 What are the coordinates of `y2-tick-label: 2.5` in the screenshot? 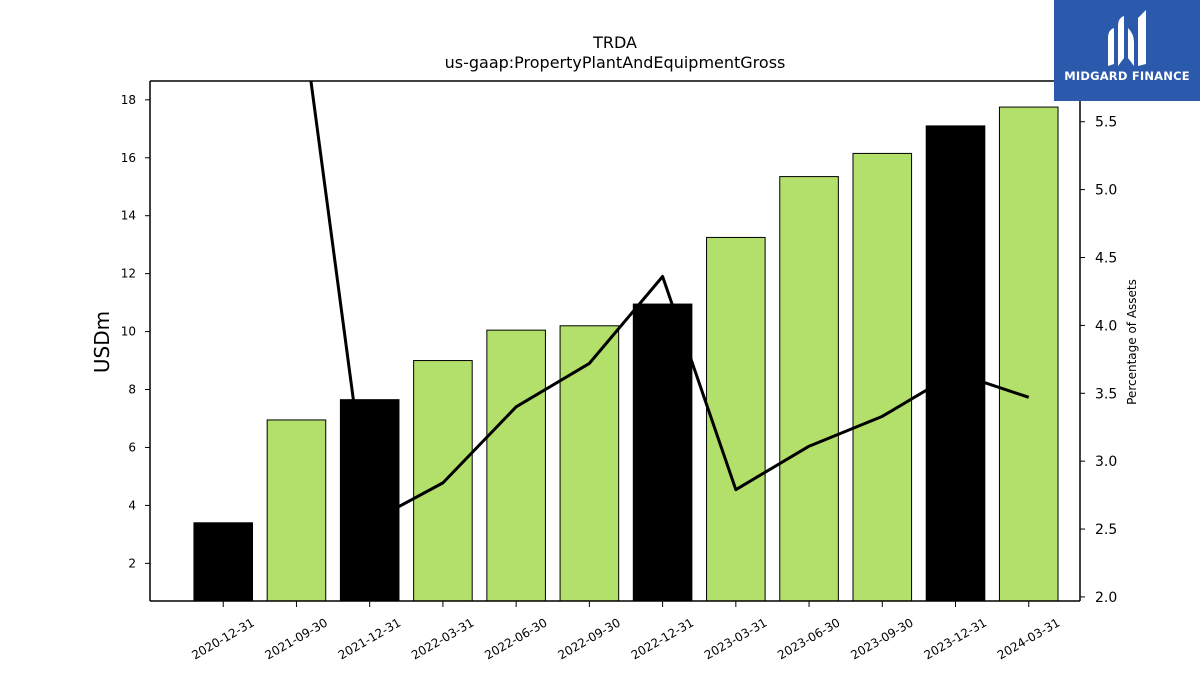 It's located at (1106, 530).